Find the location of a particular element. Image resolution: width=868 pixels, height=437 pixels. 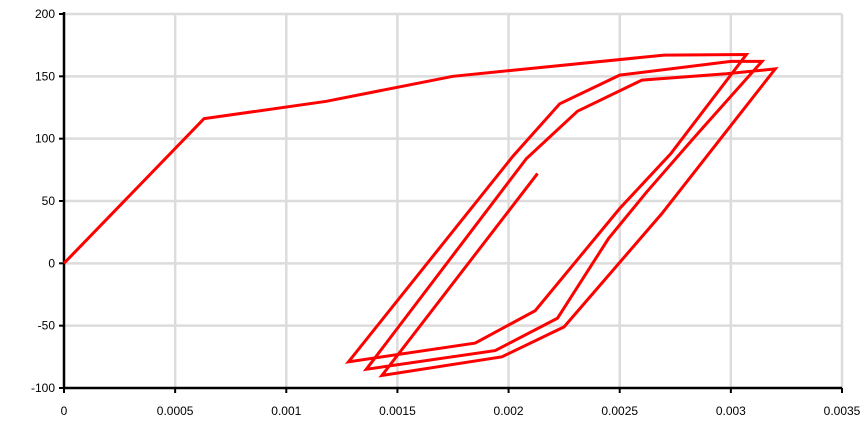

y-tick-label: 0 is located at coordinates (51, 263).